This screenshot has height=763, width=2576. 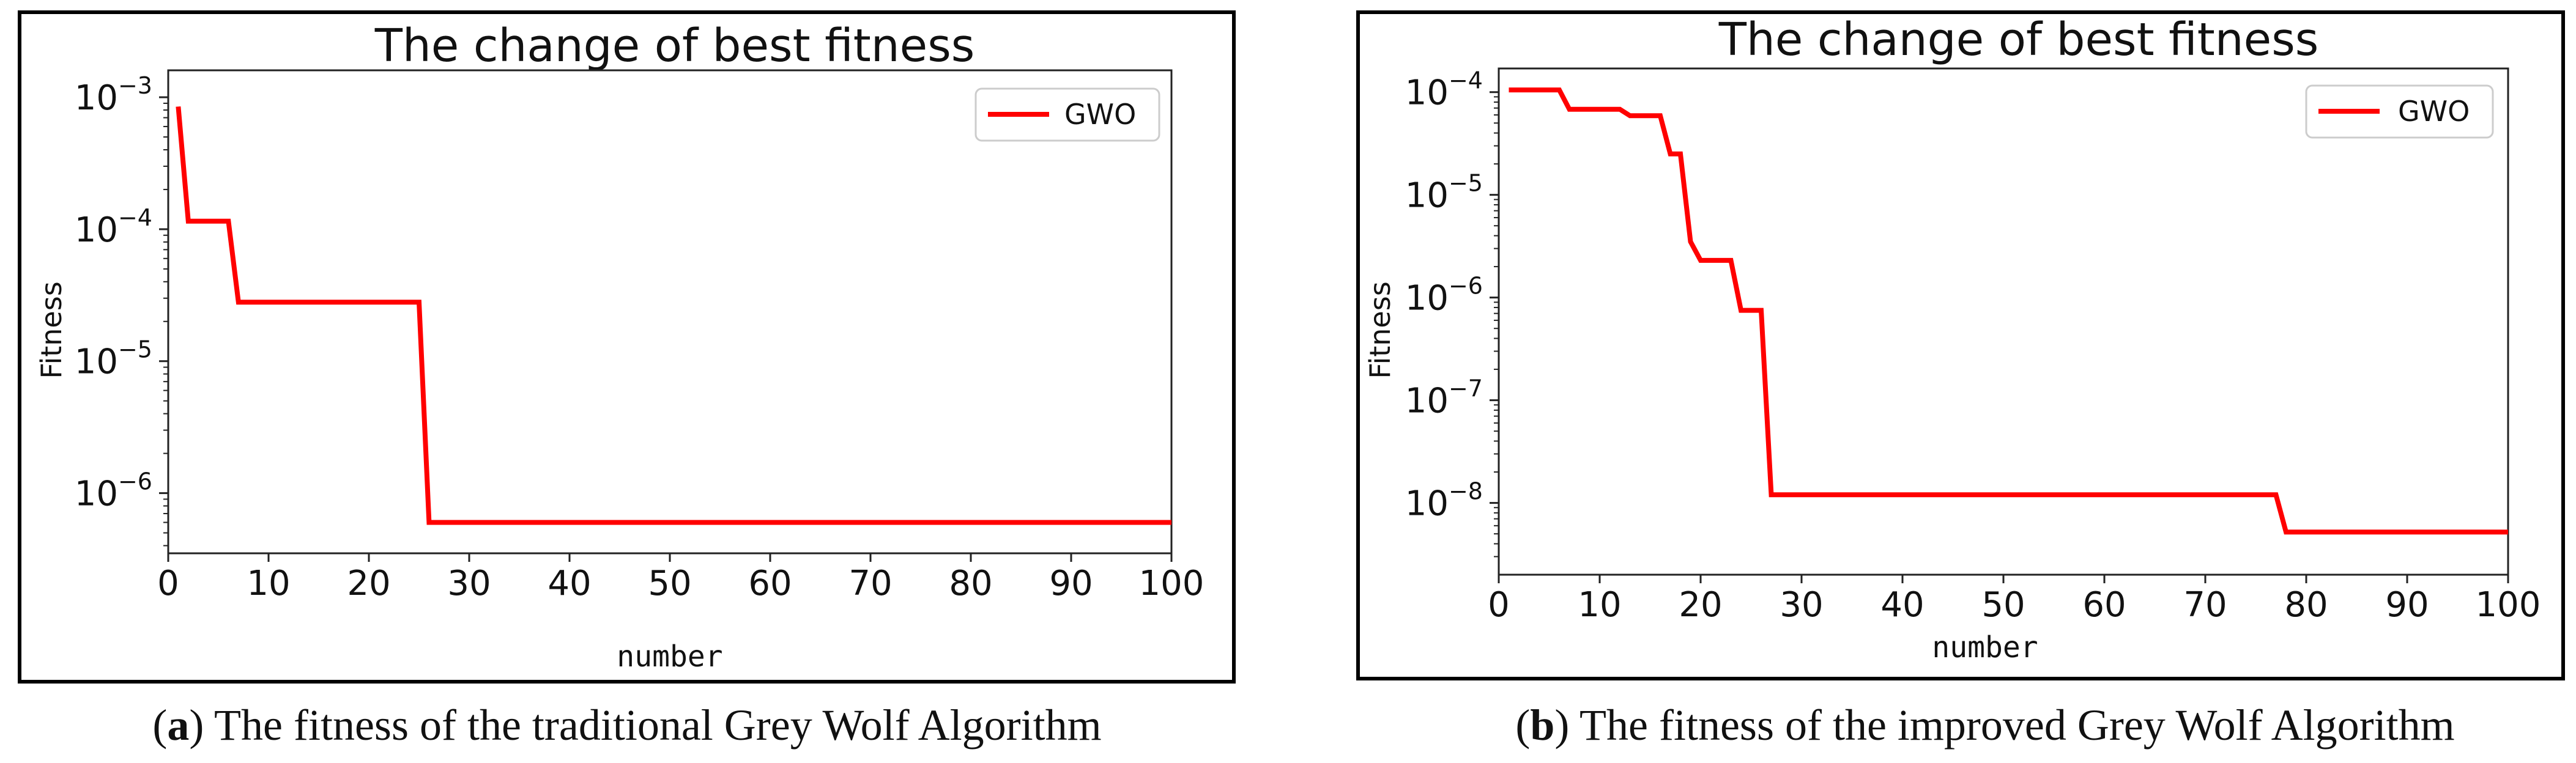 I want to click on y-tick-label: 10⁻³, so click(x=113, y=95).